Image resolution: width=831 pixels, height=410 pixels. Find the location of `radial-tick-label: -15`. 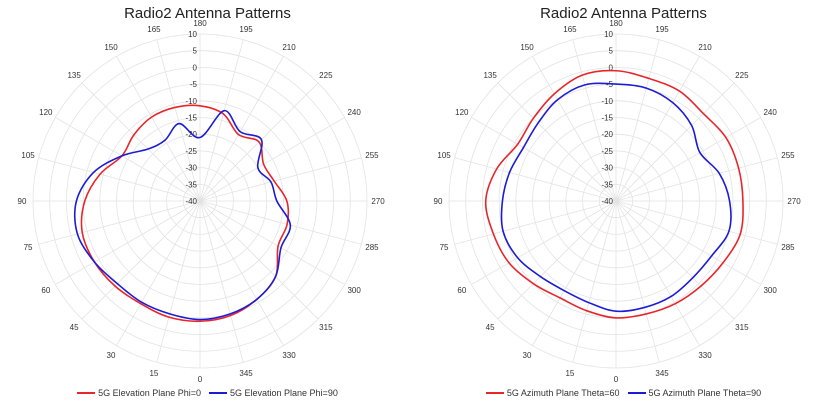

radial-tick-label: -15 is located at coordinates (191, 118).